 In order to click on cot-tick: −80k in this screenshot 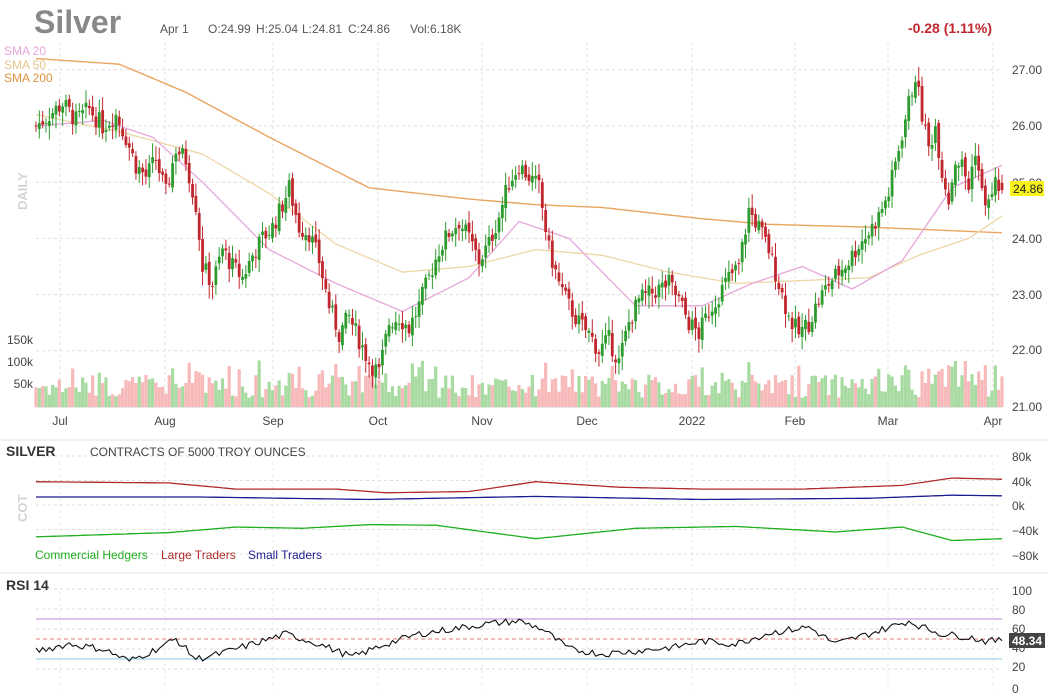, I will do `click(1025, 556)`.